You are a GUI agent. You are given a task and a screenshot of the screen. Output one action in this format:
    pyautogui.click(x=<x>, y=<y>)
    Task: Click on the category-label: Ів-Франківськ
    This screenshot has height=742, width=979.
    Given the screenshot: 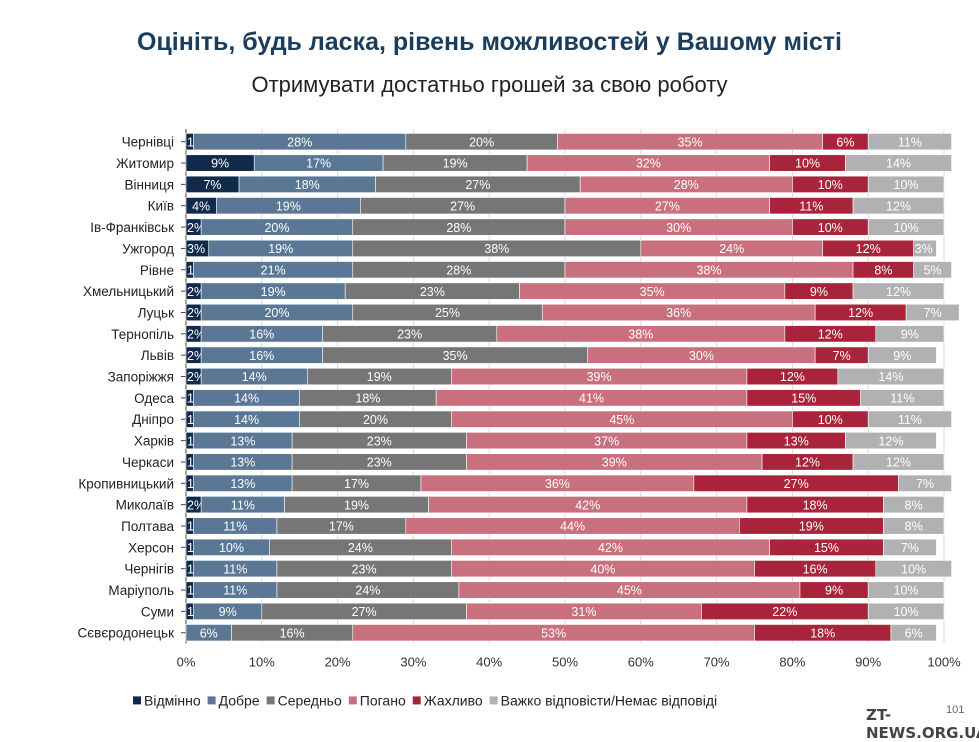 What is the action you would take?
    pyautogui.click(x=132, y=227)
    